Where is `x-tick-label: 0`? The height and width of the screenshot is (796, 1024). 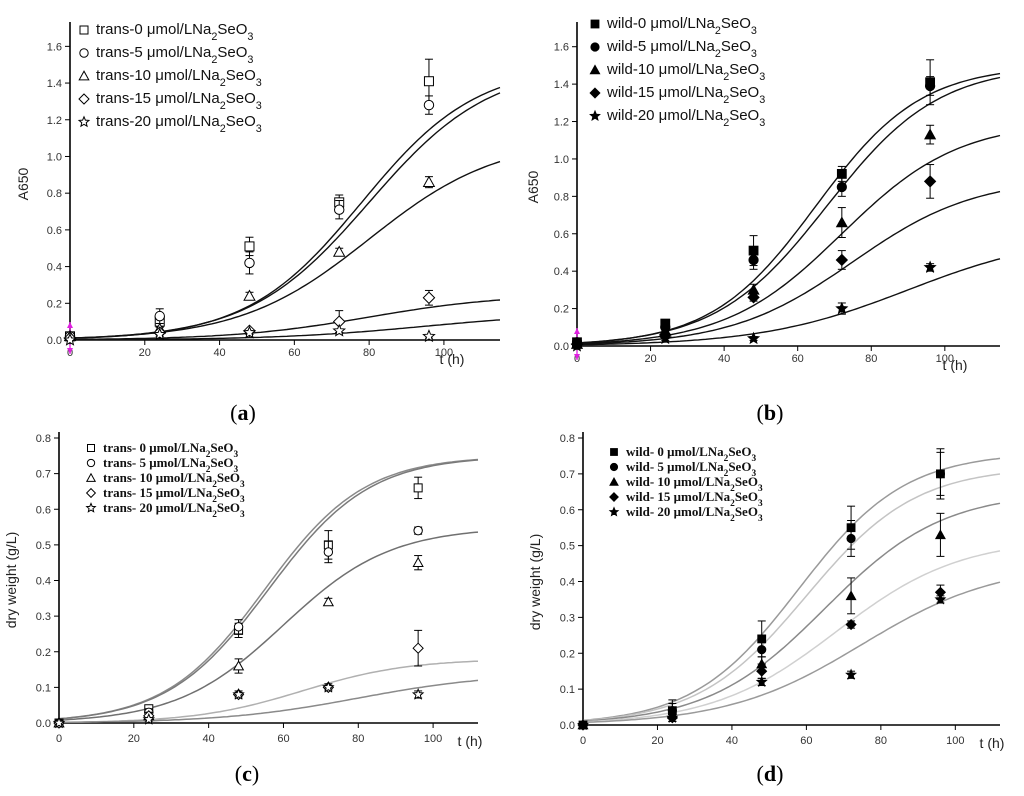 x-tick-label: 0 is located at coordinates (583, 741).